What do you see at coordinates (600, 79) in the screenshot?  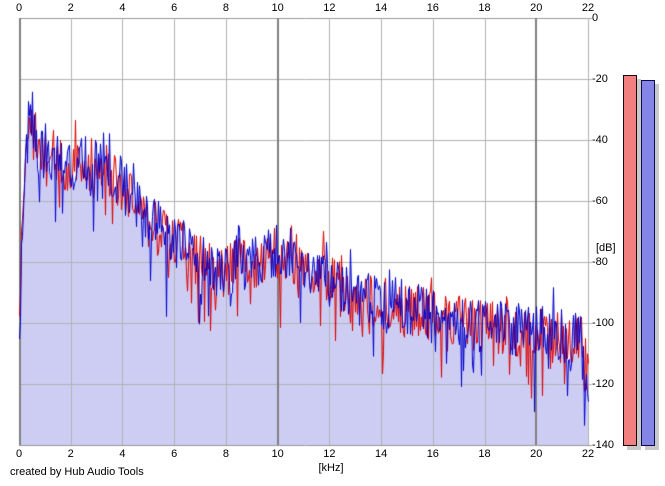 I see `y-axis-tick-label: -20` at bounding box center [600, 79].